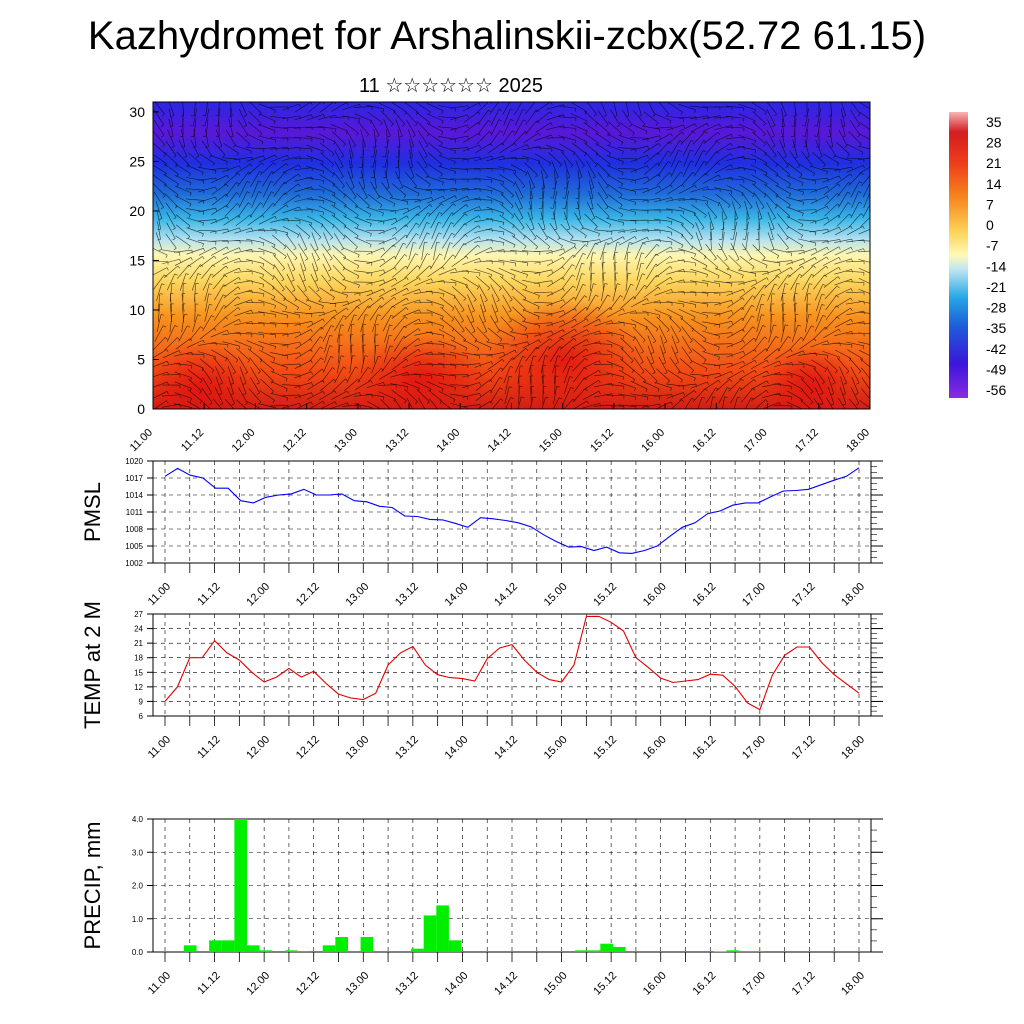 This screenshot has height=1024, width=1024. What do you see at coordinates (407, 984) in the screenshot?
I see `x-tick-label: 13.12` at bounding box center [407, 984].